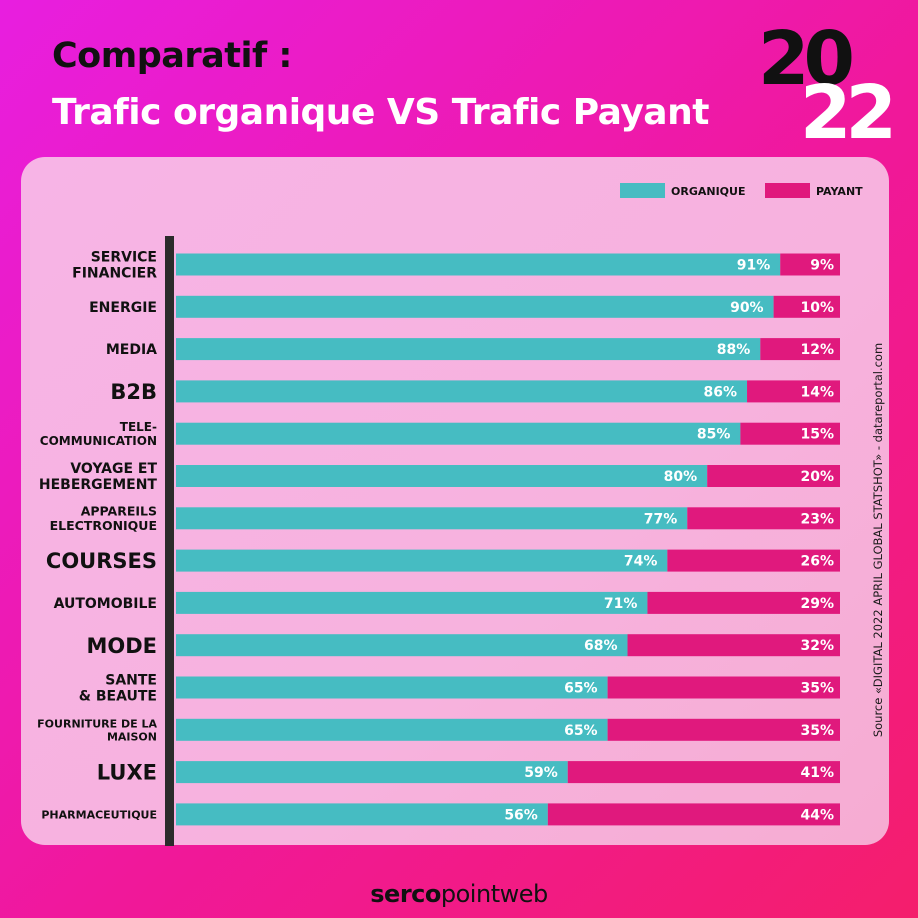 Image resolution: width=918 pixels, height=918 pixels. I want to click on footer-logo: sercopointweb, so click(459, 894).